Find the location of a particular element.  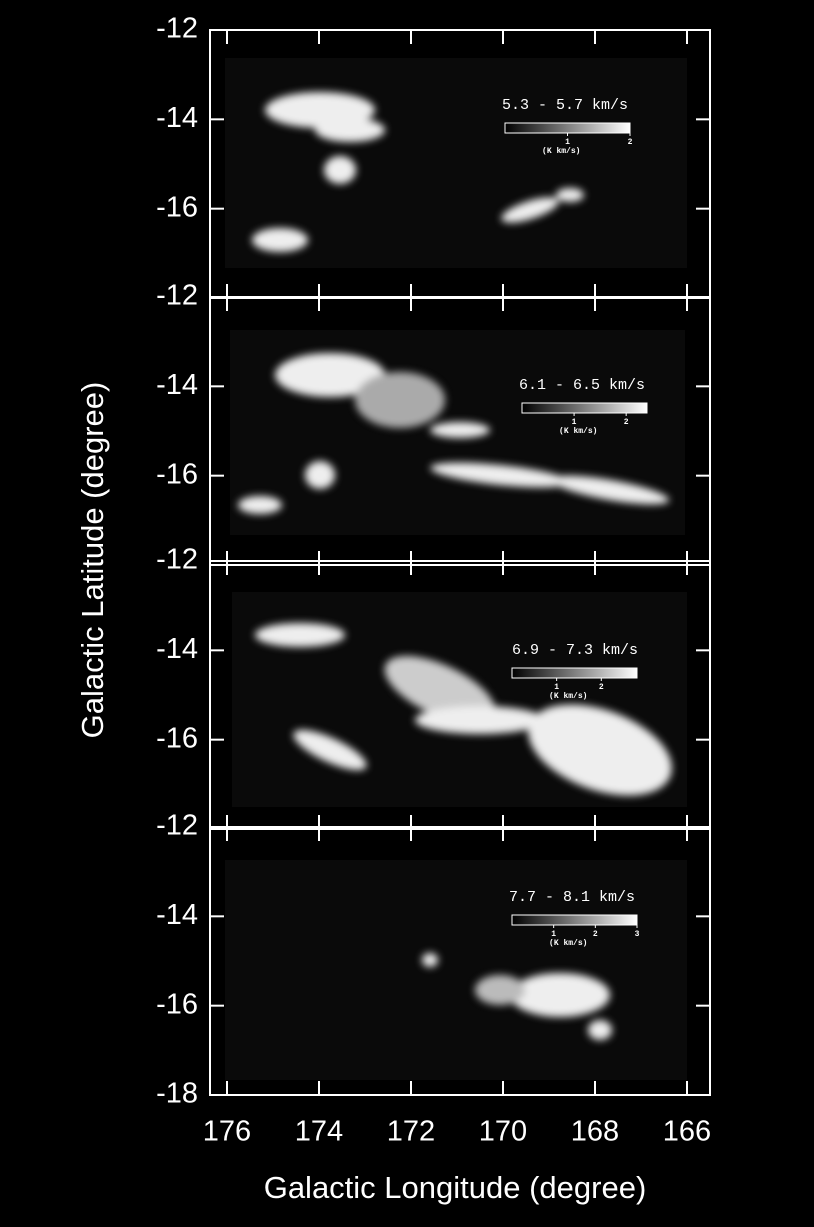

panel-label: 5.3 - 5.7 km/s is located at coordinates (565, 105).